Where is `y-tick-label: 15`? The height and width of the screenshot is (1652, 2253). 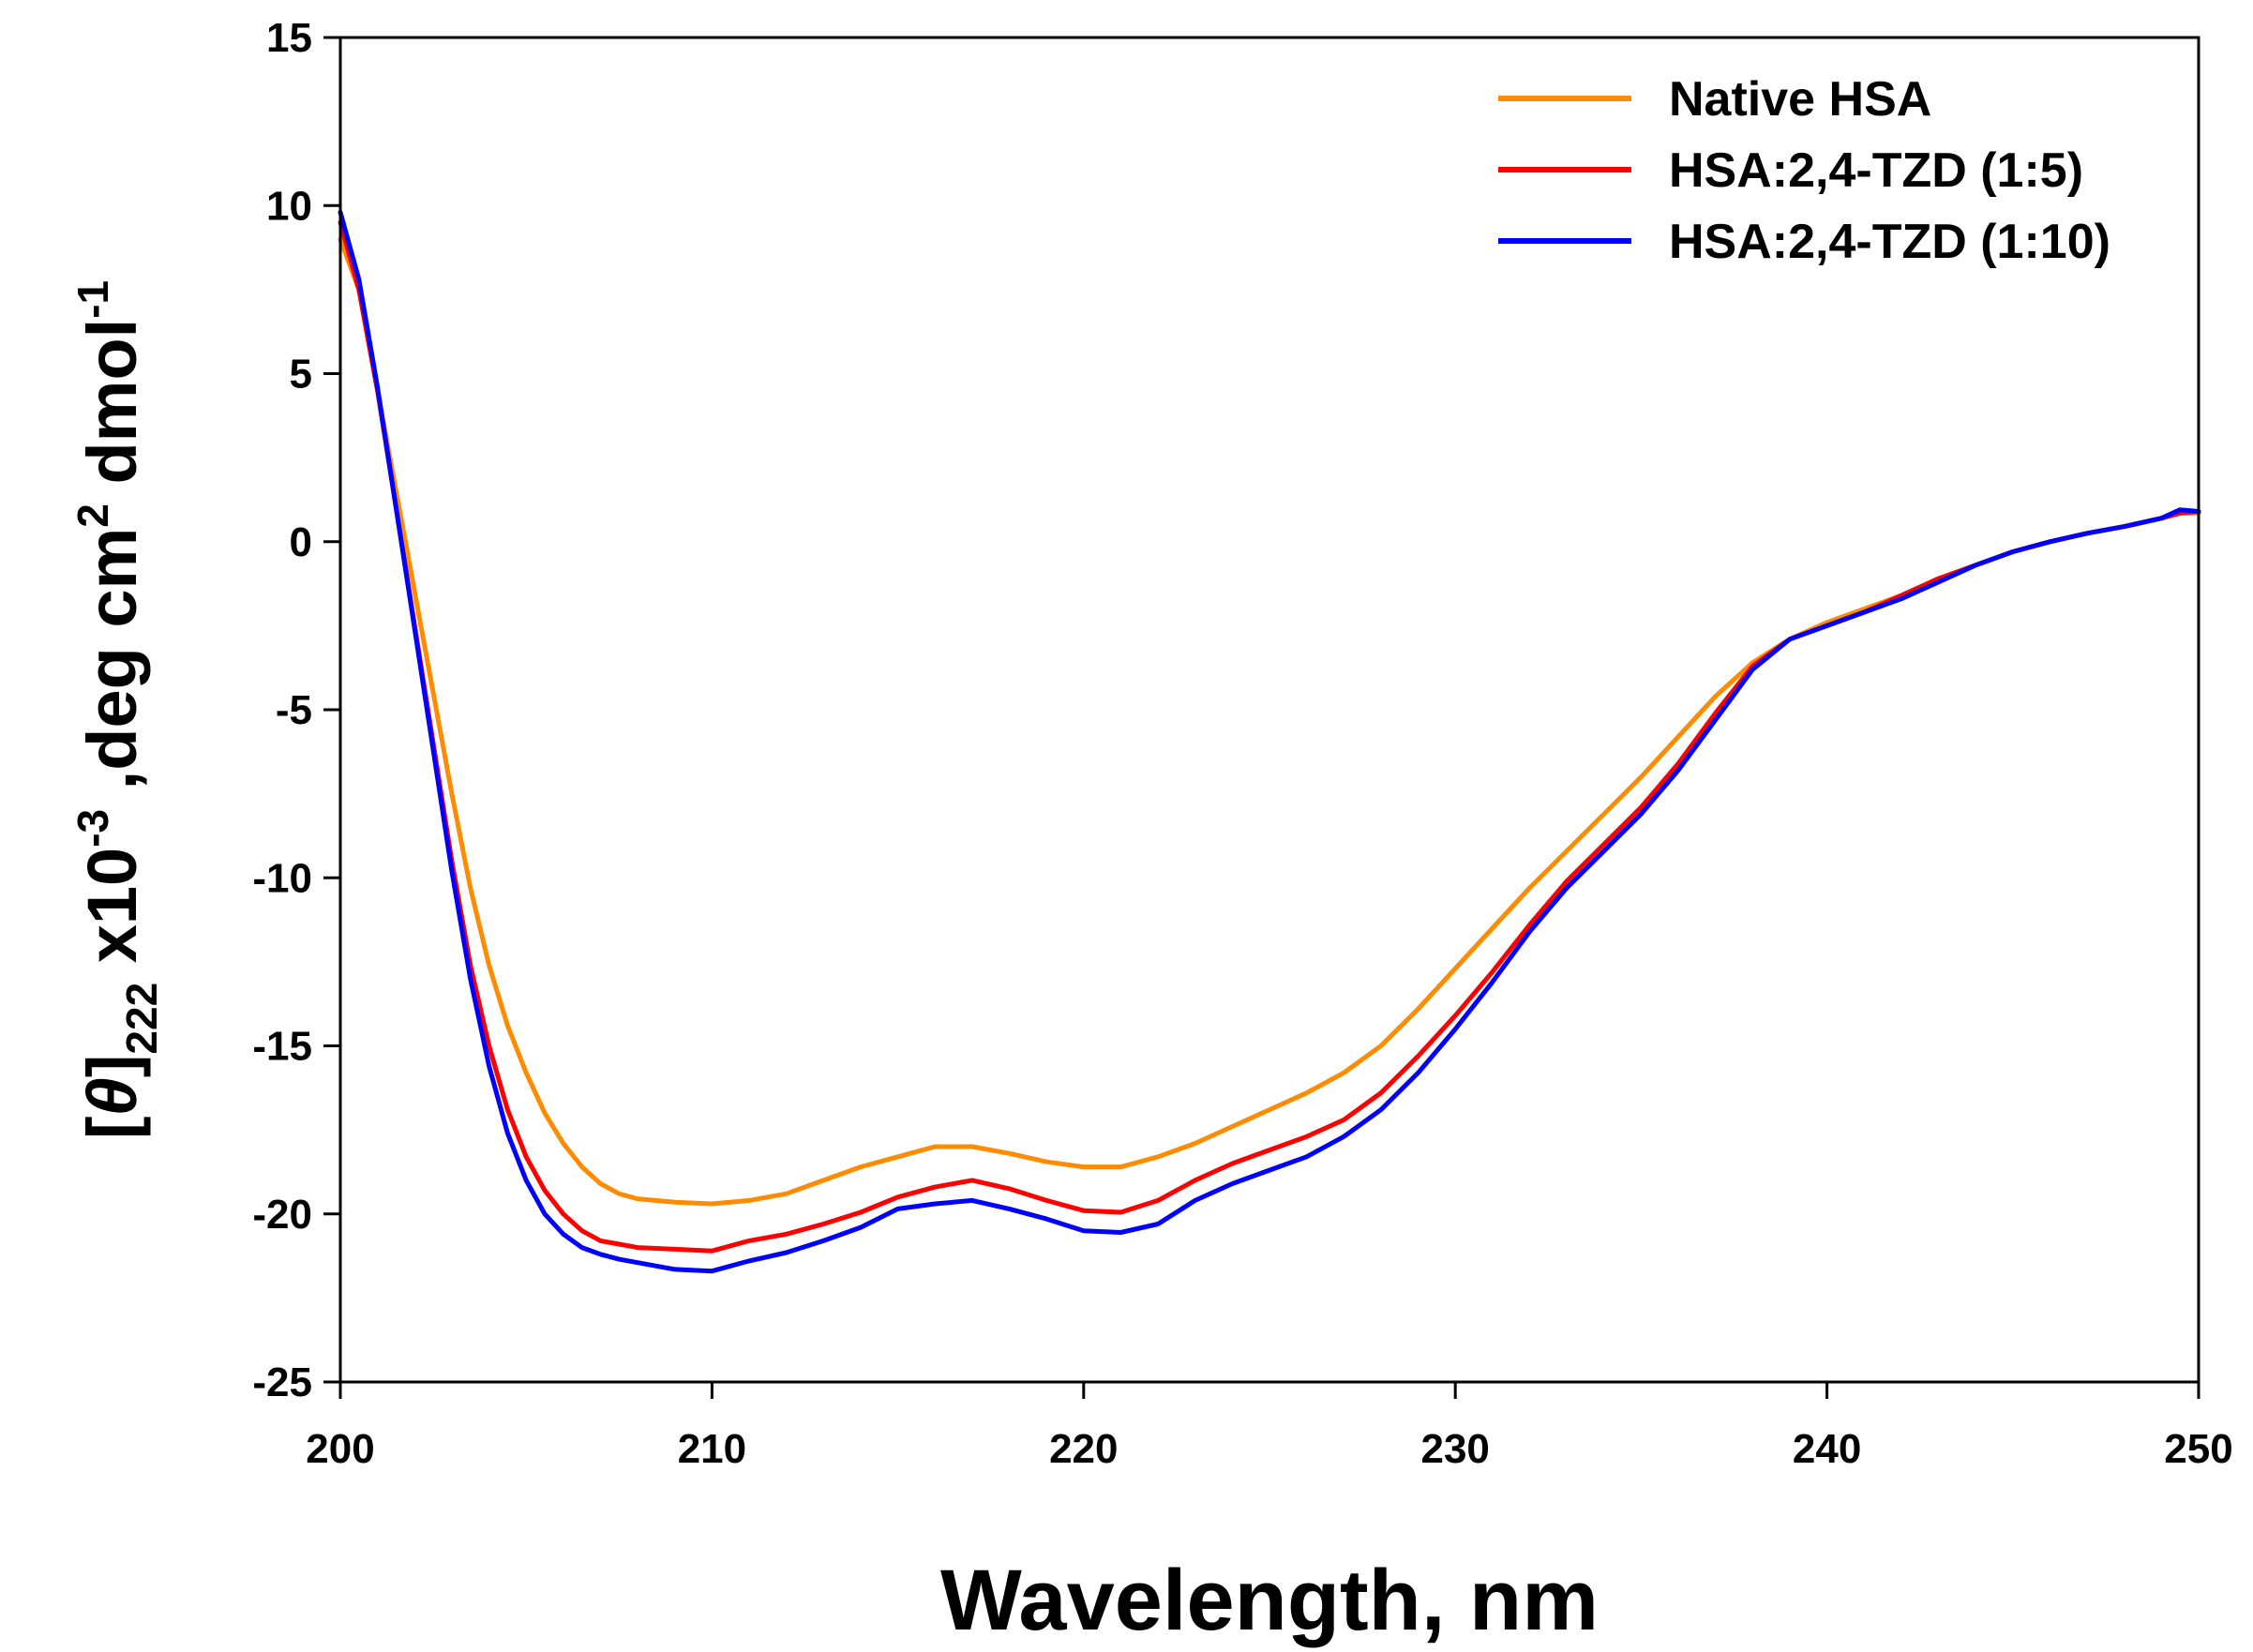 y-tick-label: 15 is located at coordinates (289, 38).